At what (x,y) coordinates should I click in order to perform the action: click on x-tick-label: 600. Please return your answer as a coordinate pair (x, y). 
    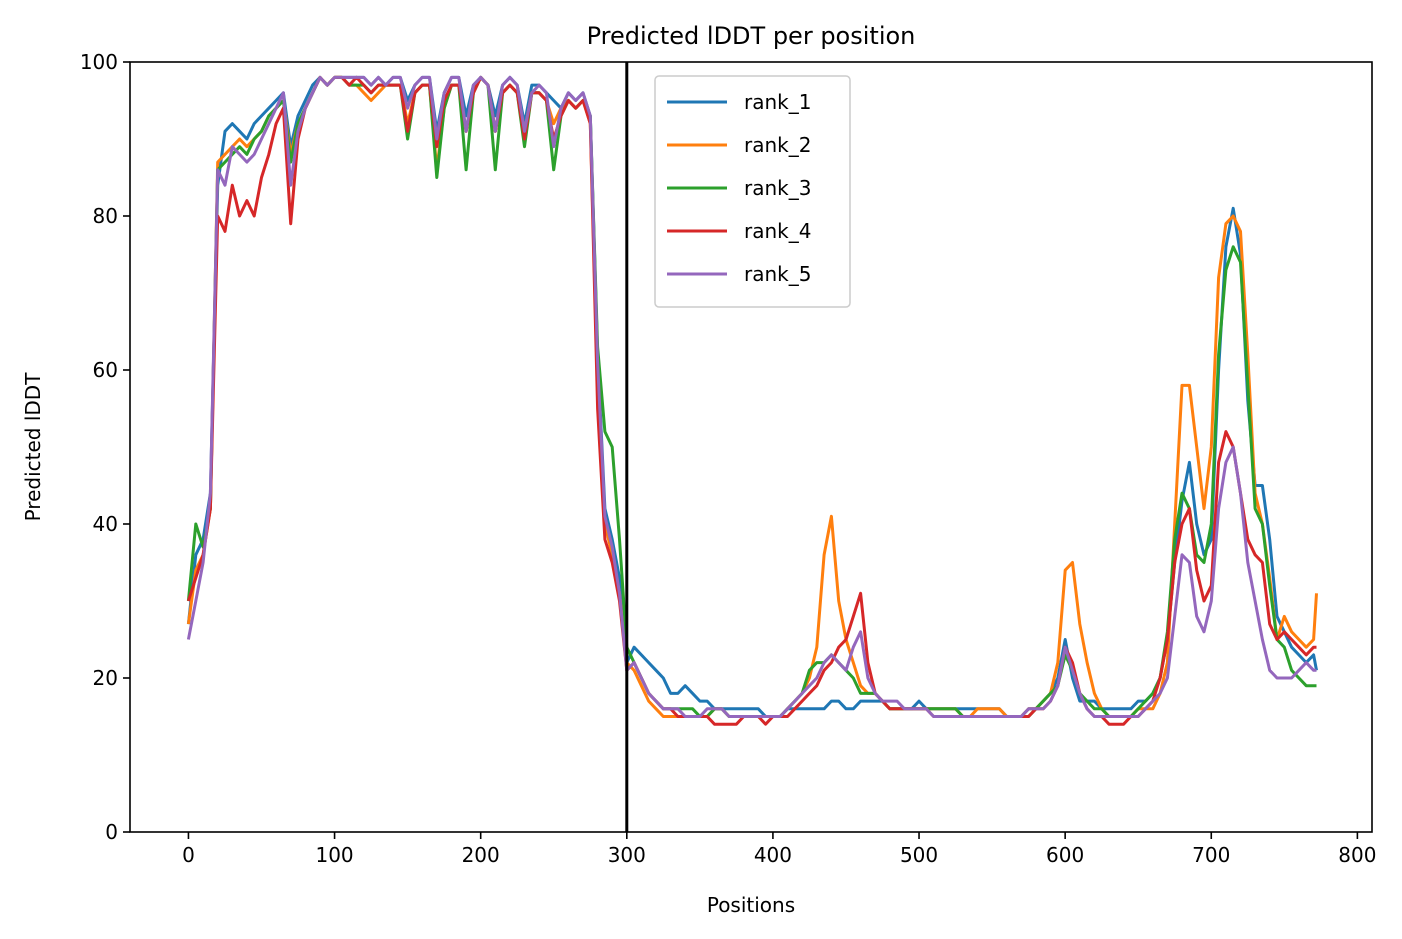
    Looking at the image, I should click on (1065, 855).